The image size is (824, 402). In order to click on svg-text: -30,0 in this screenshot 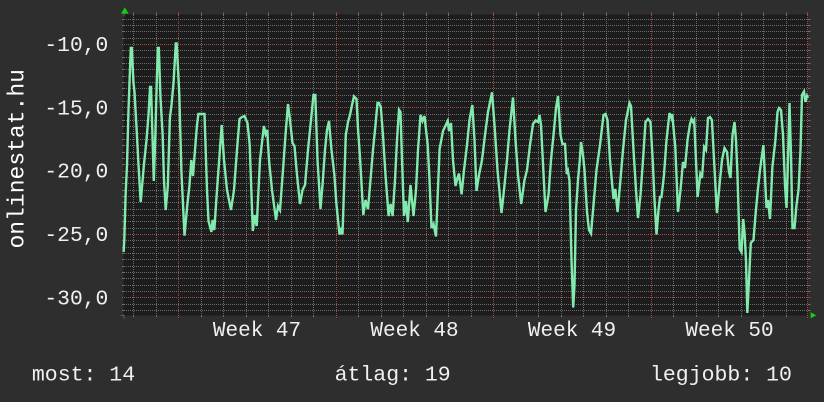, I will do `click(76, 299)`.